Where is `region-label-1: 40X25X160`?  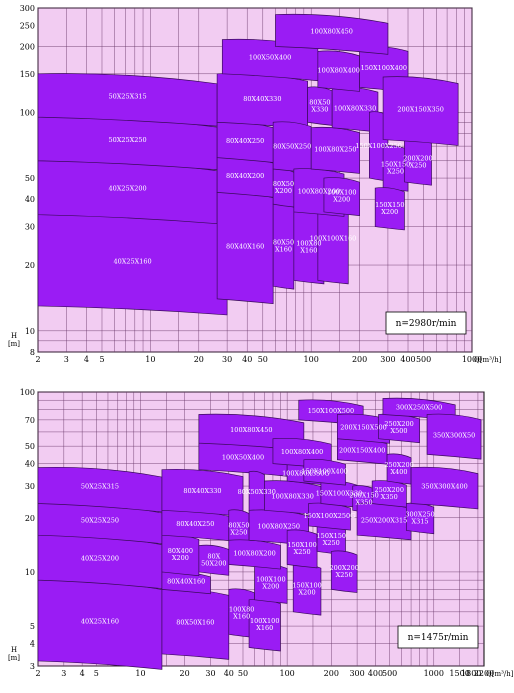 region-label-1: 40X25X160 is located at coordinates (100, 622).